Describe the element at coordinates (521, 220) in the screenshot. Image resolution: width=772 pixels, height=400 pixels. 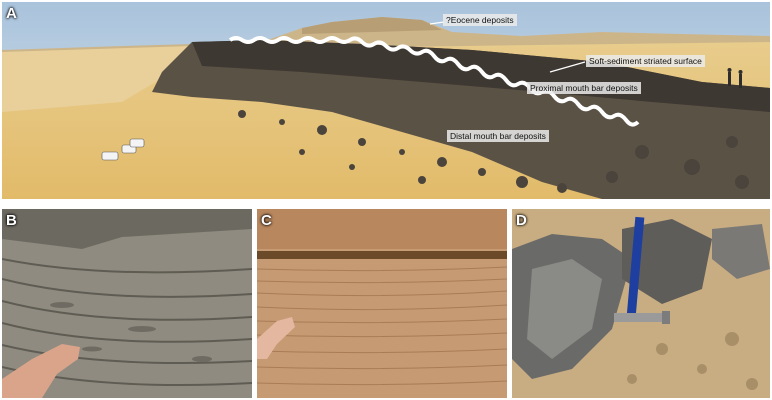
I see `panel-d-label: D` at that location.